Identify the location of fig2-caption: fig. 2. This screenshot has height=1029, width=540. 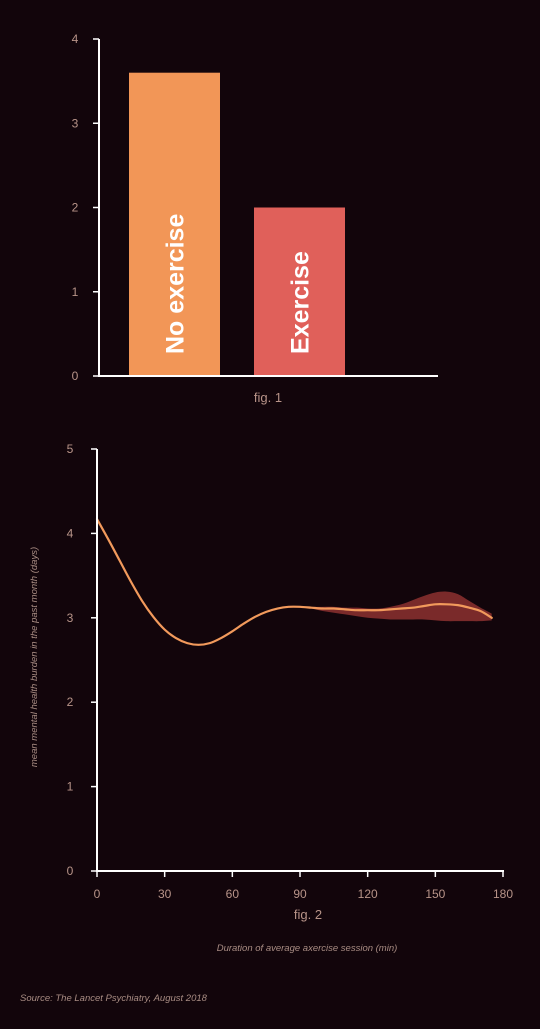
(308, 914).